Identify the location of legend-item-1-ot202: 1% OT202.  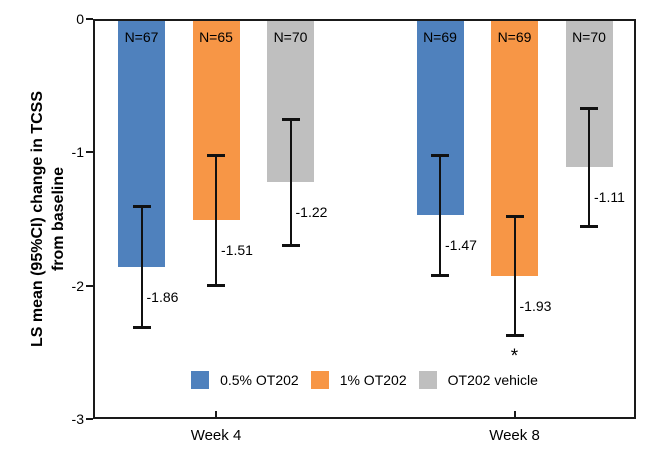
(358, 380).